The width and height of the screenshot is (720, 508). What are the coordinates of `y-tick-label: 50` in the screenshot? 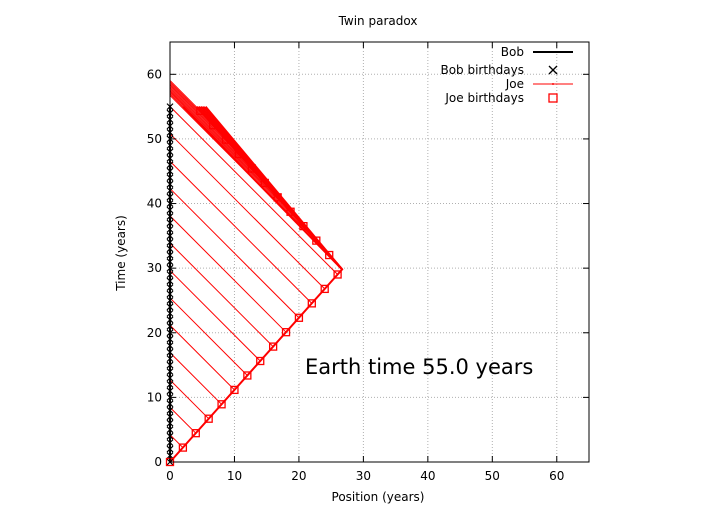 It's located at (154, 139).